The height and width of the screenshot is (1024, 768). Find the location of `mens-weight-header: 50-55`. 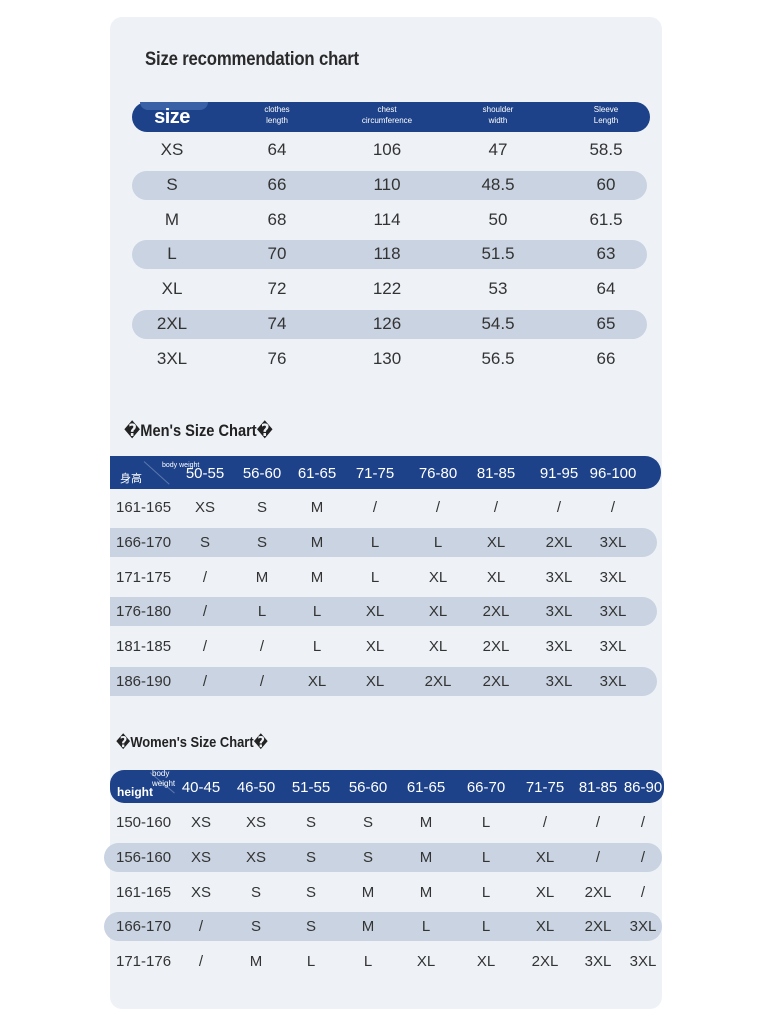

mens-weight-header: 50-55 is located at coordinates (205, 473).